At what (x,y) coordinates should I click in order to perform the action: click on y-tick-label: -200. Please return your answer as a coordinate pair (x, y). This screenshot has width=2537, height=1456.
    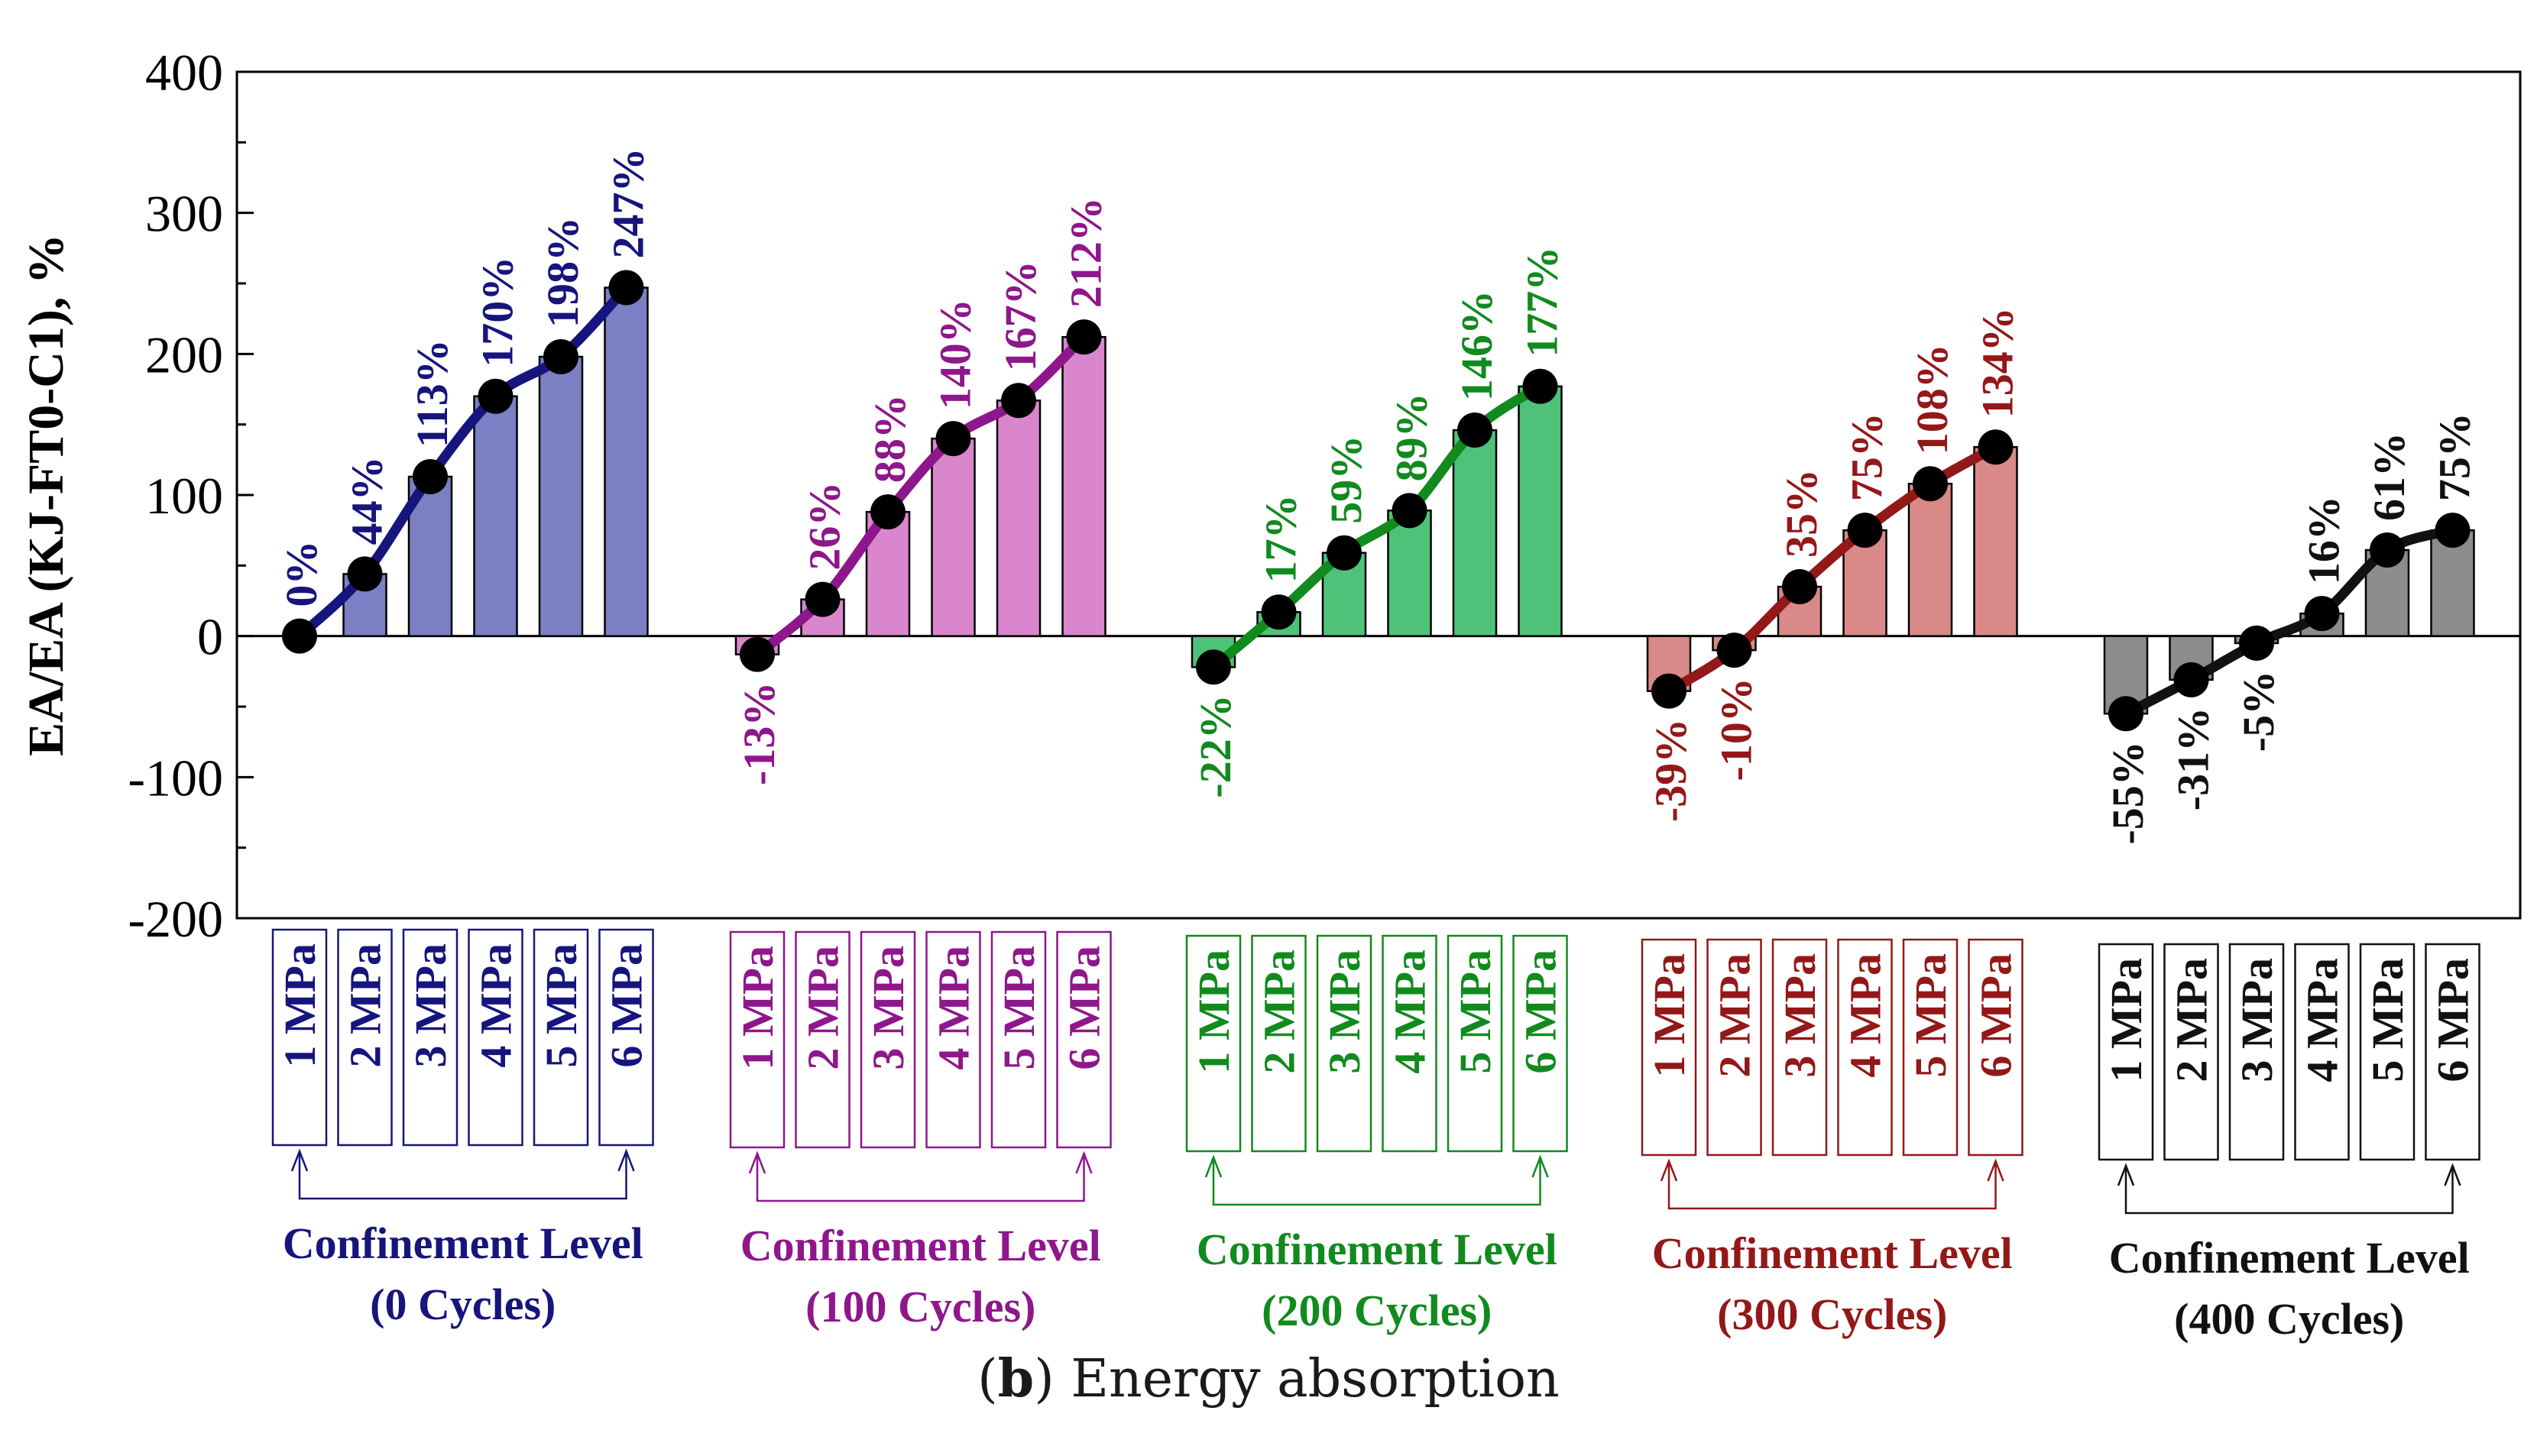
    Looking at the image, I should click on (175, 919).